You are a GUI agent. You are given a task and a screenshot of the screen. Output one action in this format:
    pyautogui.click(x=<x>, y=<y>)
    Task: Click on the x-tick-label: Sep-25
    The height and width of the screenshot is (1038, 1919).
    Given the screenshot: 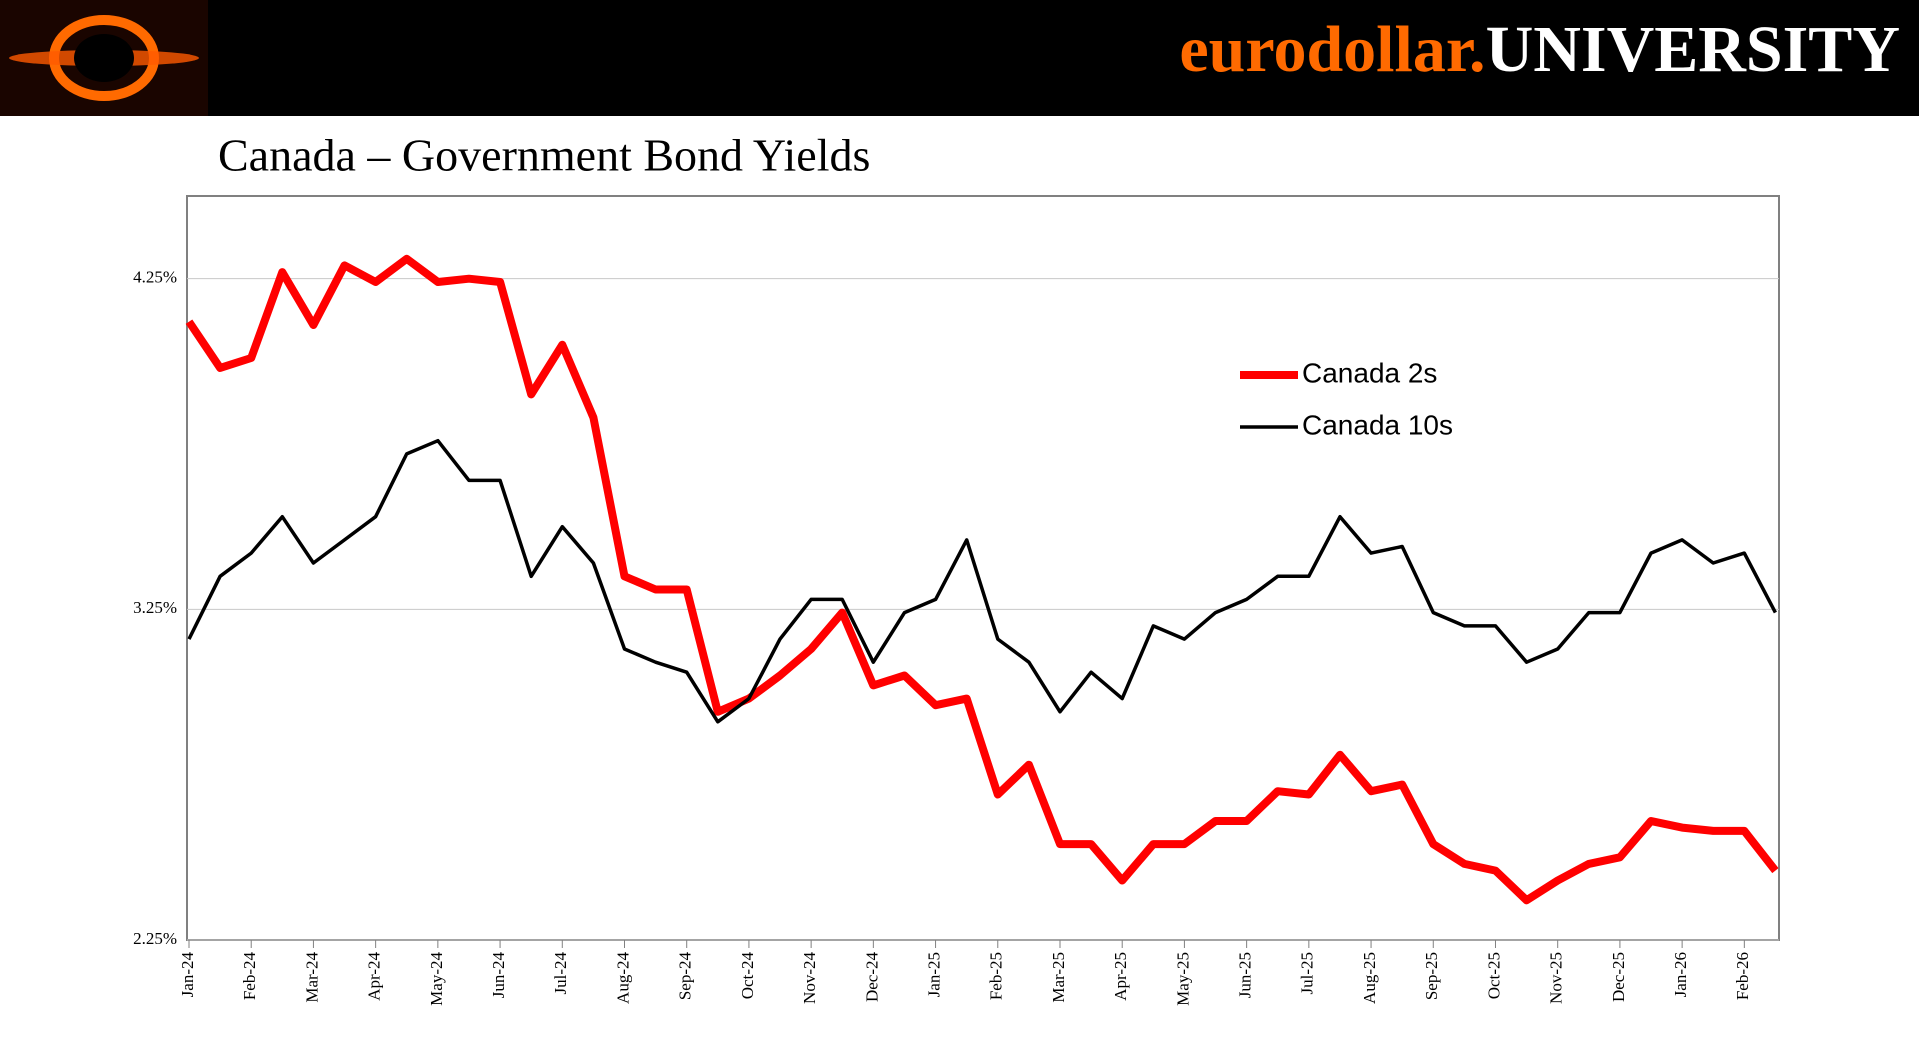 What is the action you would take?
    pyautogui.click(x=1431, y=976)
    